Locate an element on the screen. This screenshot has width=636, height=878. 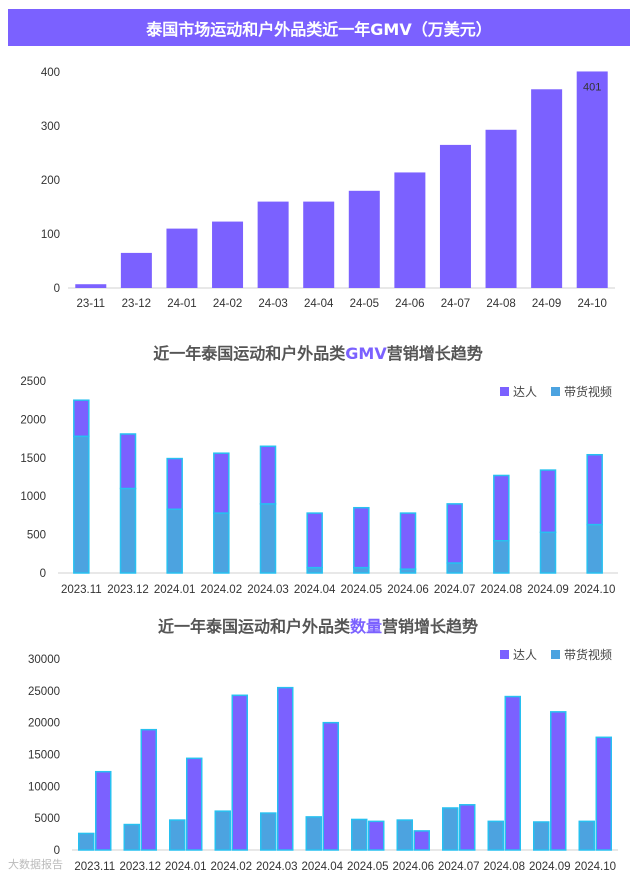
x-tick-label: 23-12 is located at coordinates (136, 304).